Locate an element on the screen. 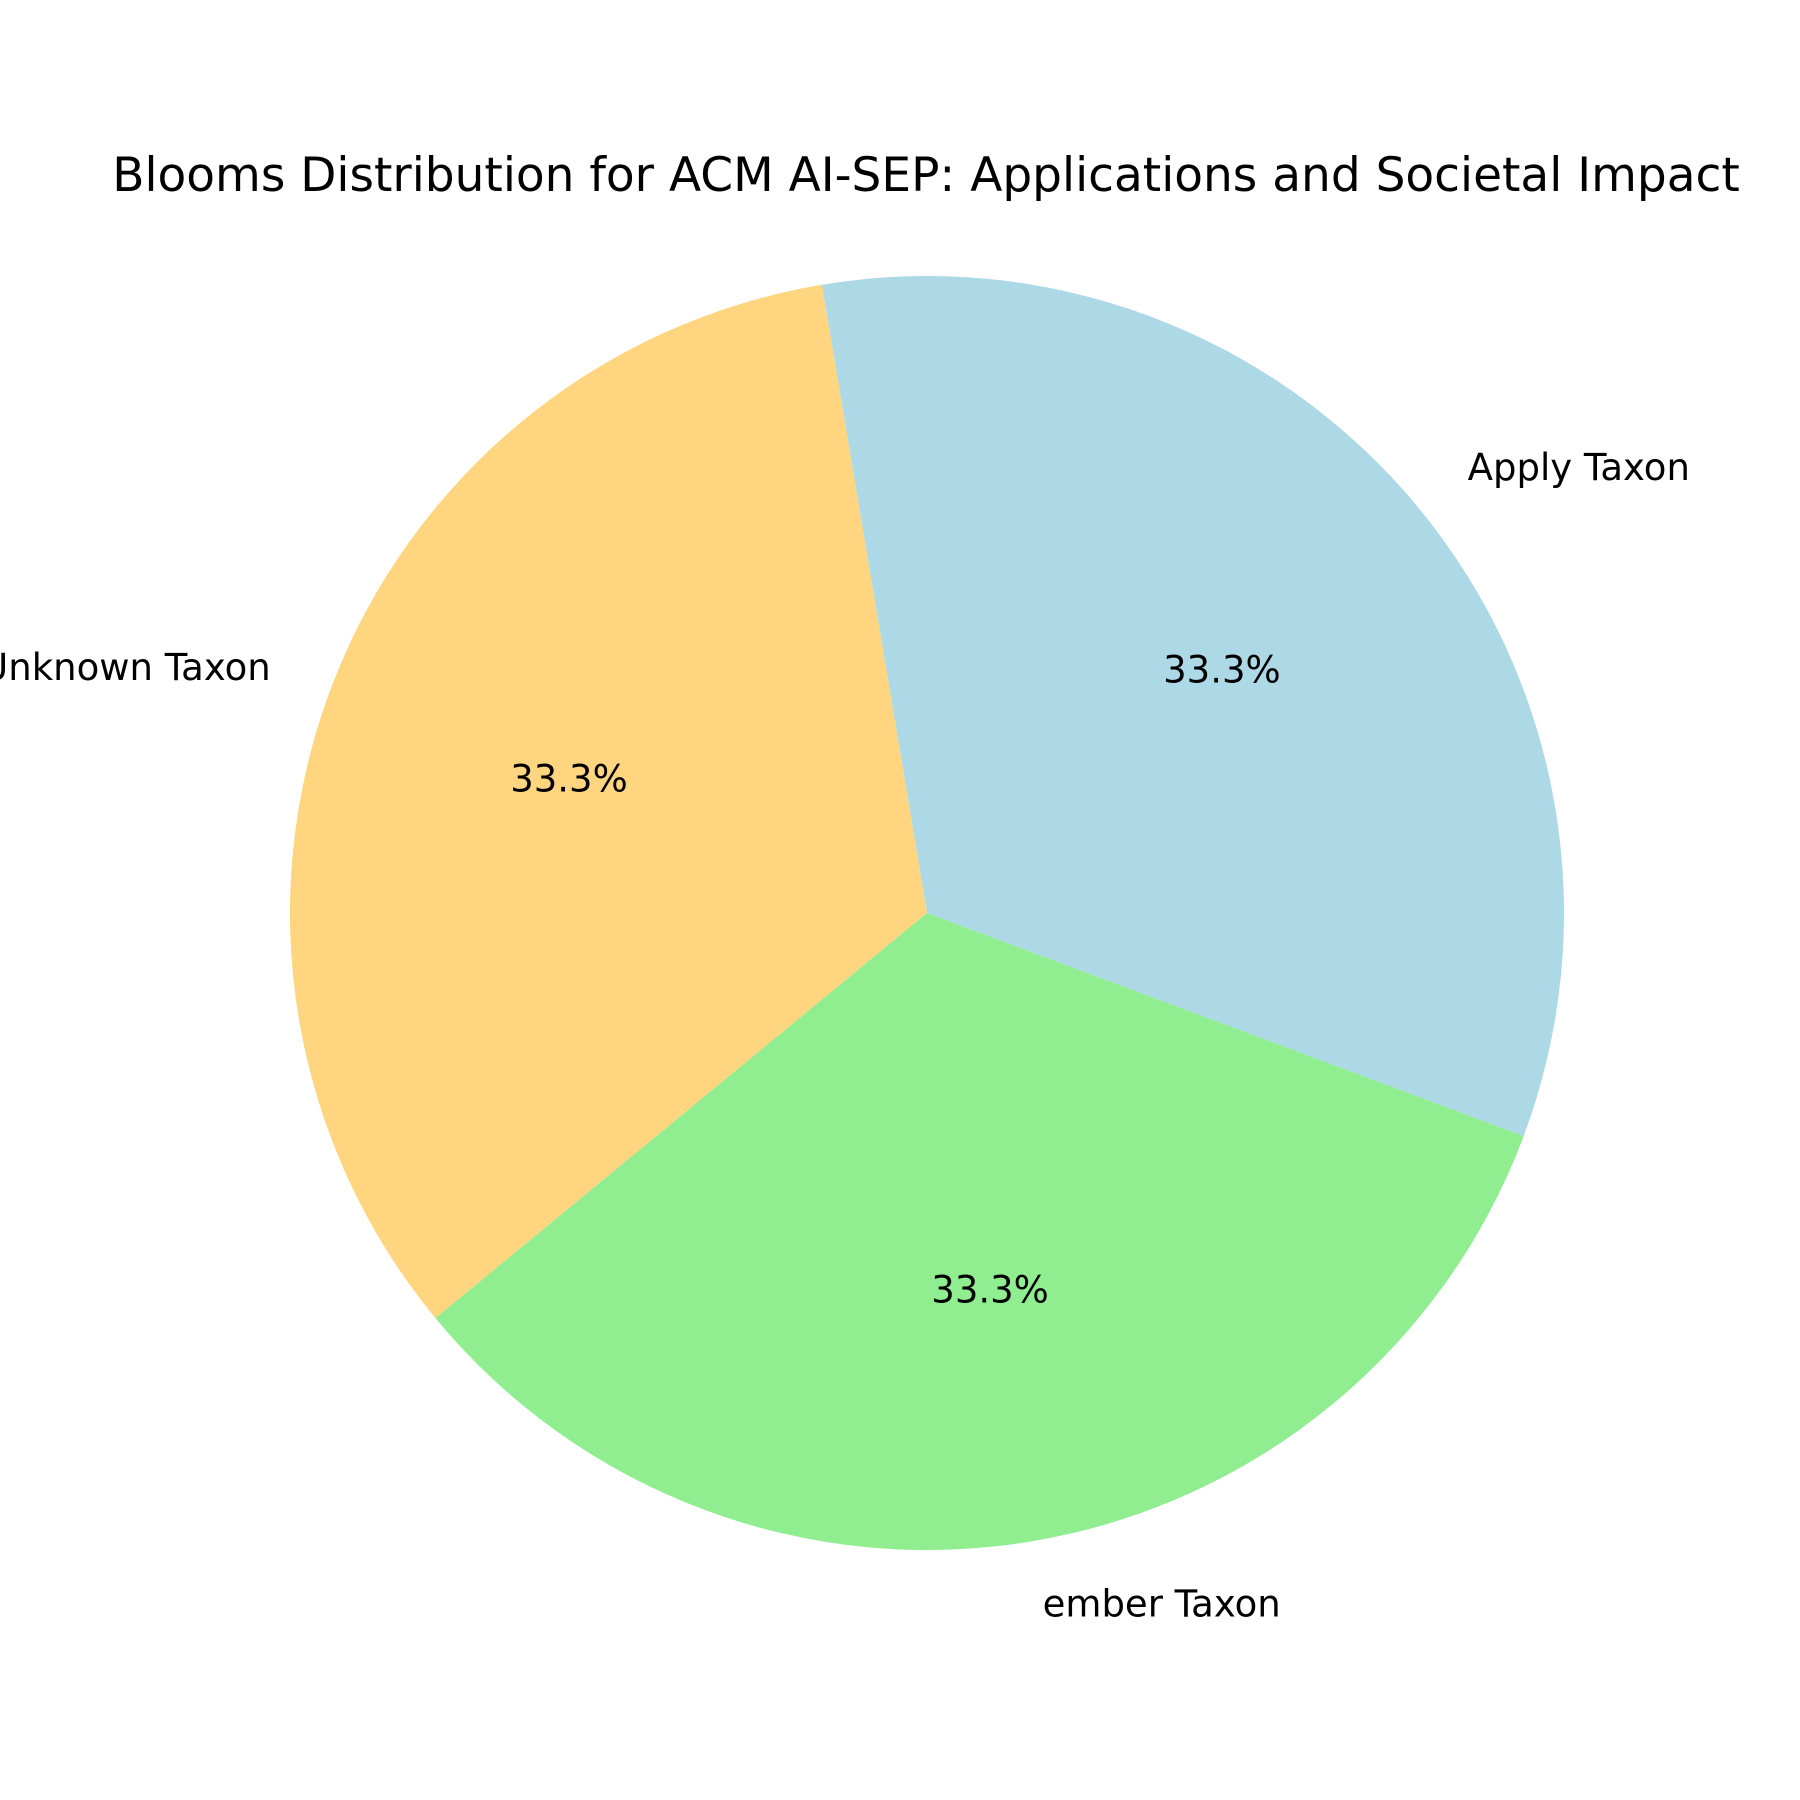 The width and height of the screenshot is (1800, 1800). pie-category-label-2: ember Taxon is located at coordinates (1162, 1604).